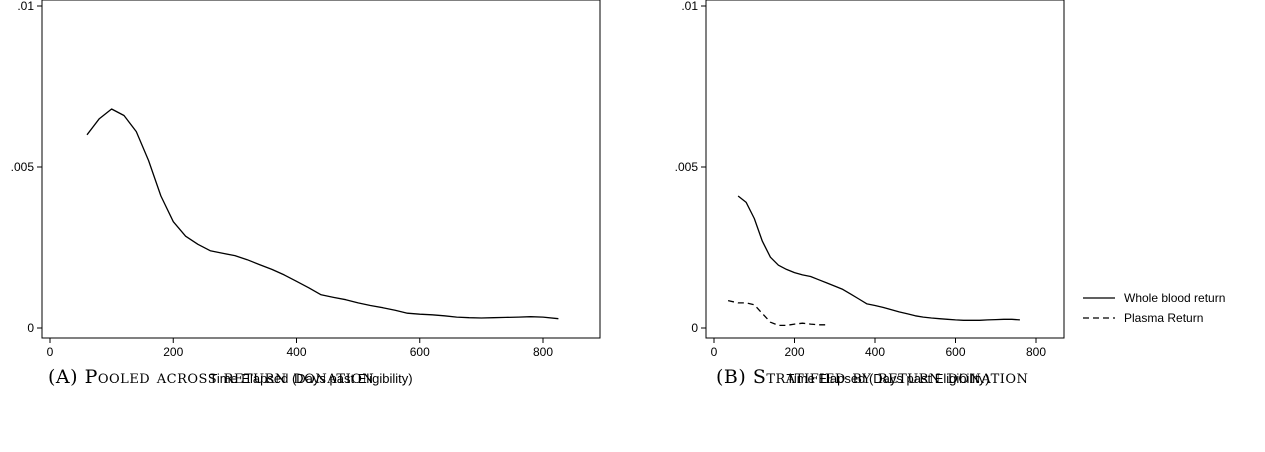  I want to click on legend-label-1: Whole blood return, so click(1174, 298).